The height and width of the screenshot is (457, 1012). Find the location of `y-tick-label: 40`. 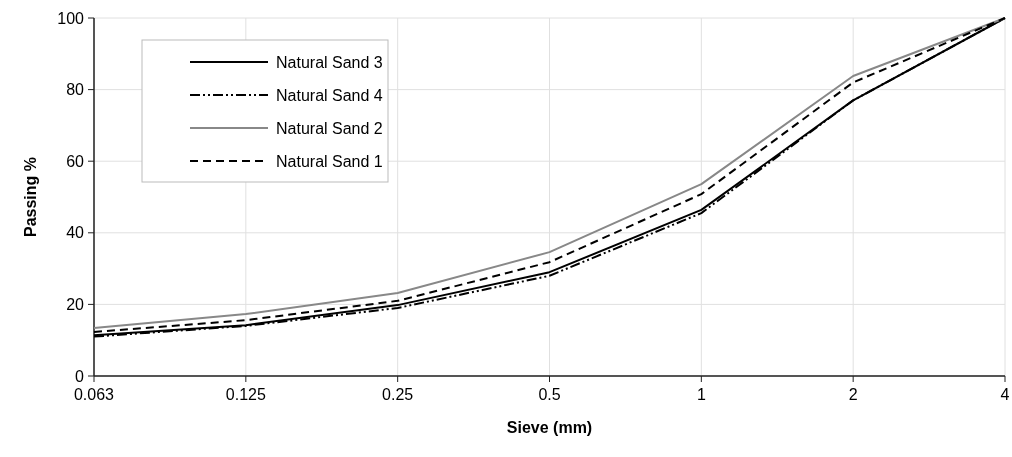

y-tick-label: 40 is located at coordinates (75, 233).